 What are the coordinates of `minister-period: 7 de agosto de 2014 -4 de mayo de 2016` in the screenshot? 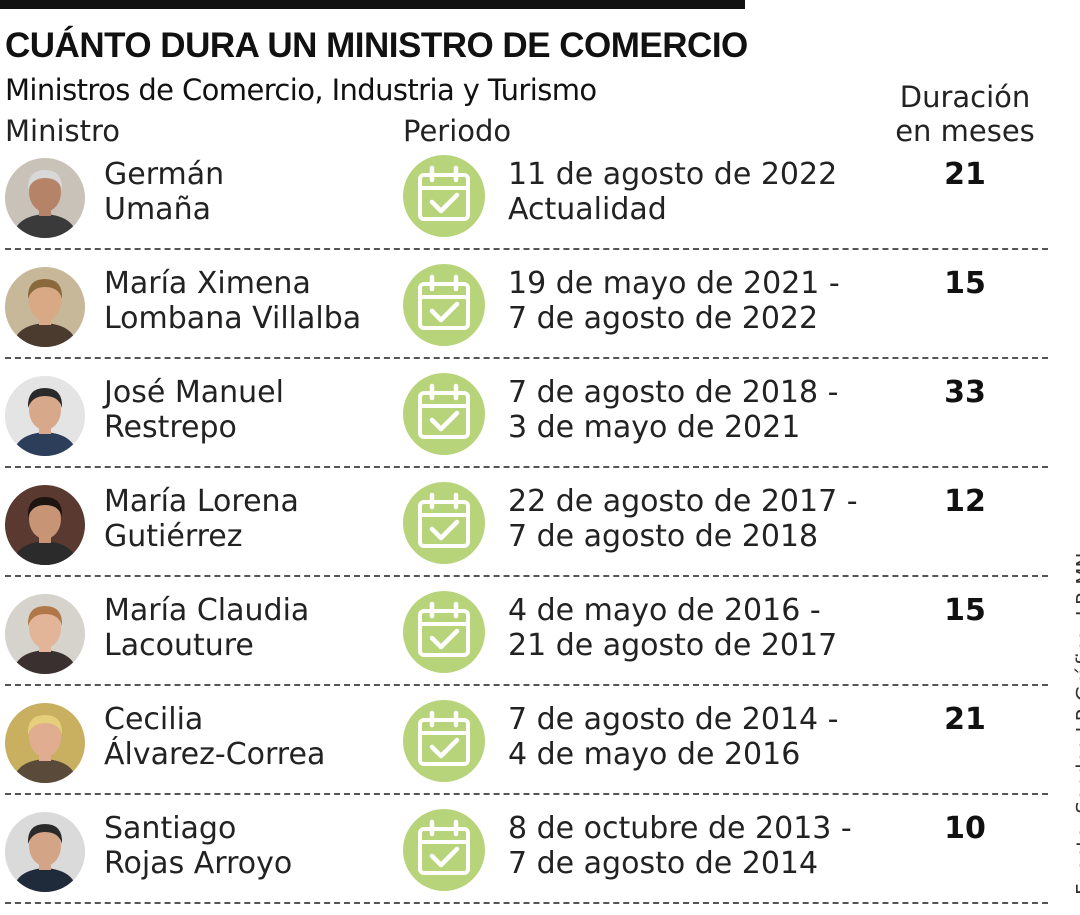 It's located at (673, 737).